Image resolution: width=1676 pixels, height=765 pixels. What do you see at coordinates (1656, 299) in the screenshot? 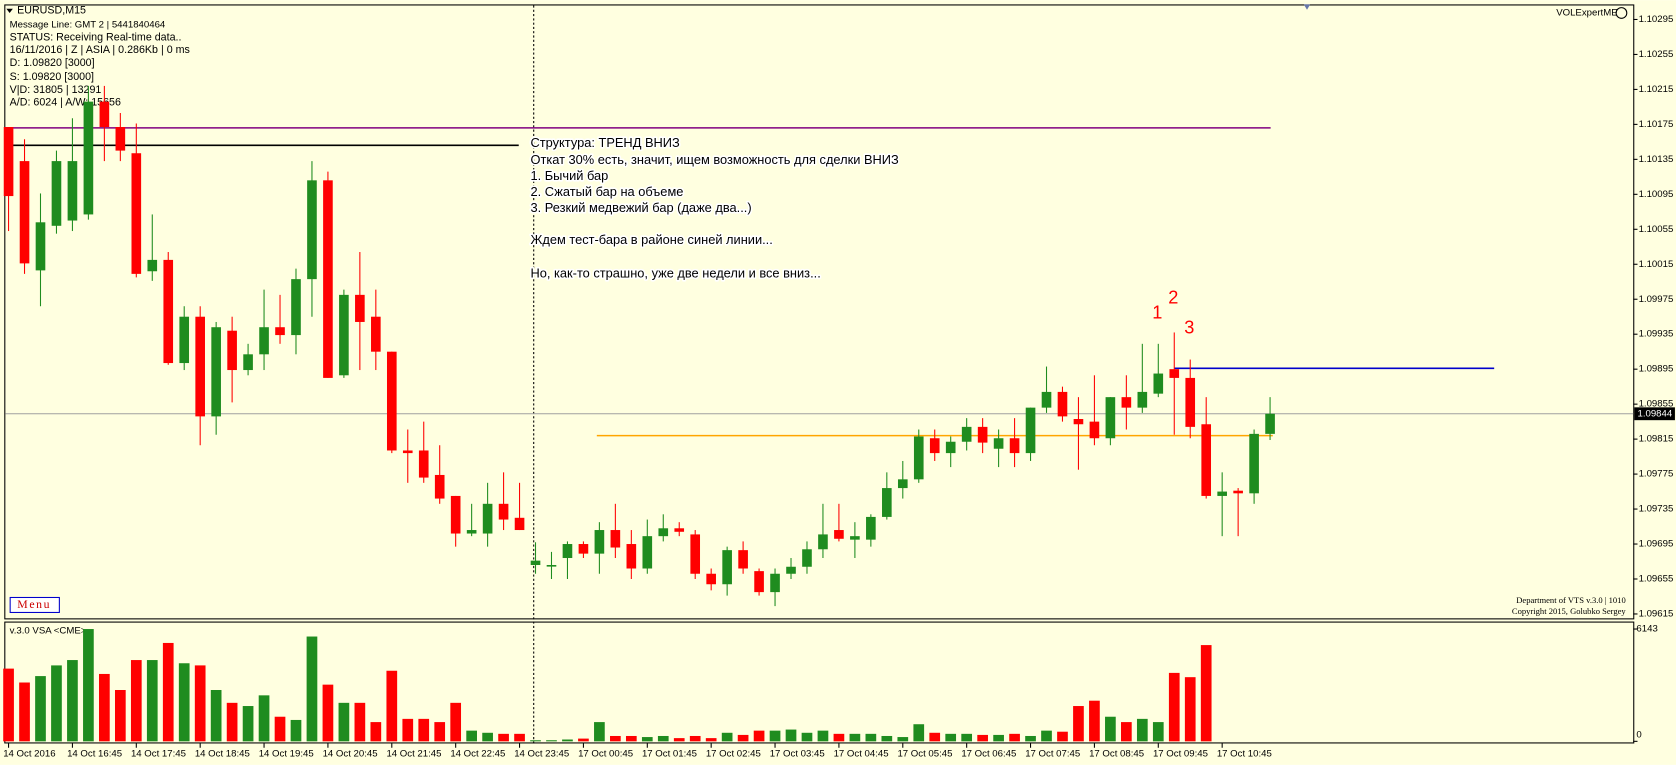
I see `y-tick-label: 1.09975` at bounding box center [1656, 299].